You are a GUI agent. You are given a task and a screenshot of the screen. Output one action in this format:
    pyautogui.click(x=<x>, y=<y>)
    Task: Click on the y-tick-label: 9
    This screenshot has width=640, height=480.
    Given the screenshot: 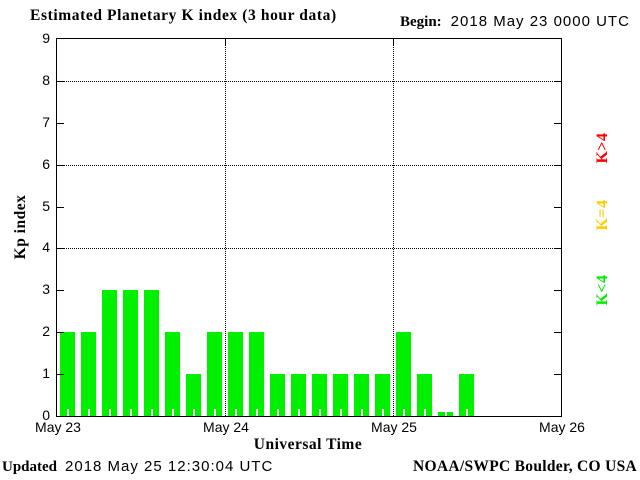 What is the action you would take?
    pyautogui.click(x=46, y=38)
    